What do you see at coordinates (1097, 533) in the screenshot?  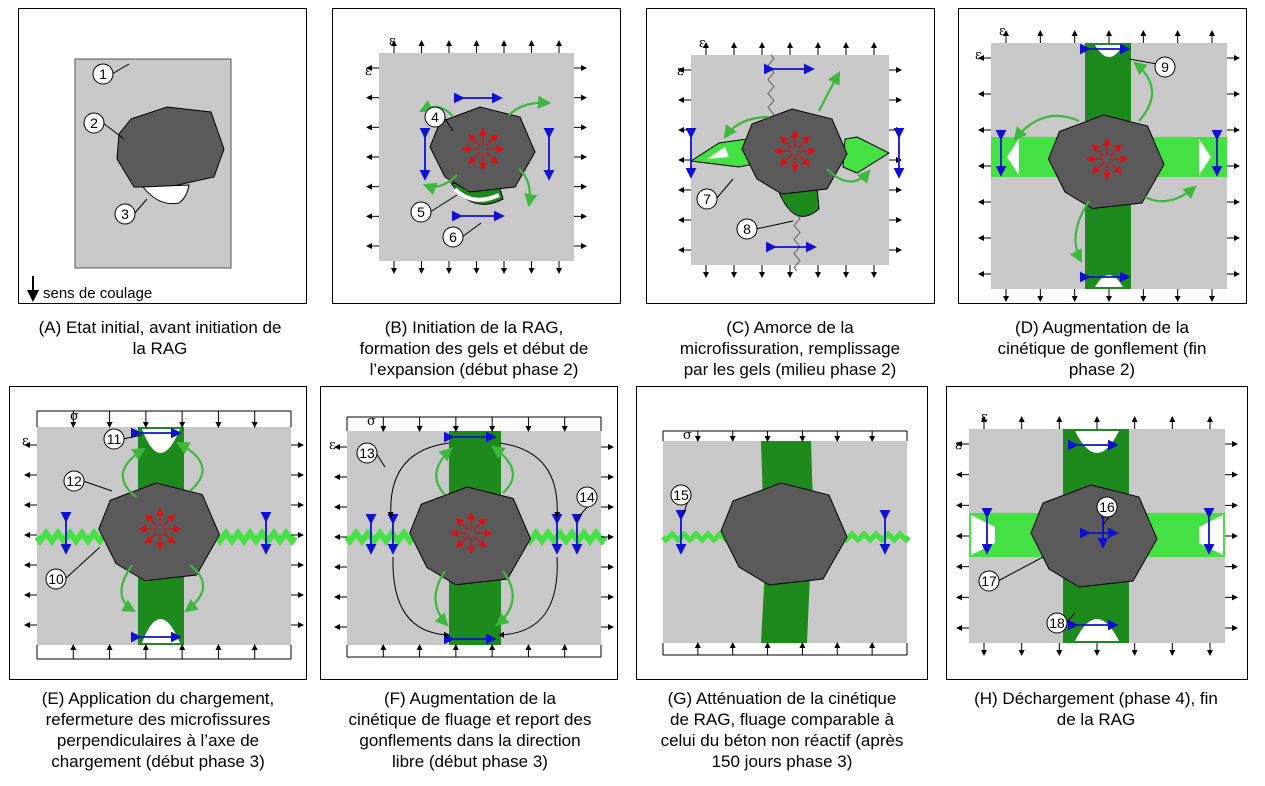 I see `panel-h: ε ε 16 17 18` at bounding box center [1097, 533].